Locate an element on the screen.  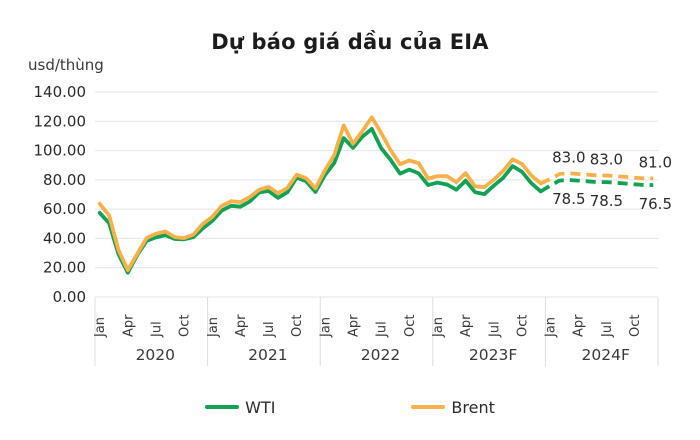
y-tick-label: 40.00 is located at coordinates (64, 238).